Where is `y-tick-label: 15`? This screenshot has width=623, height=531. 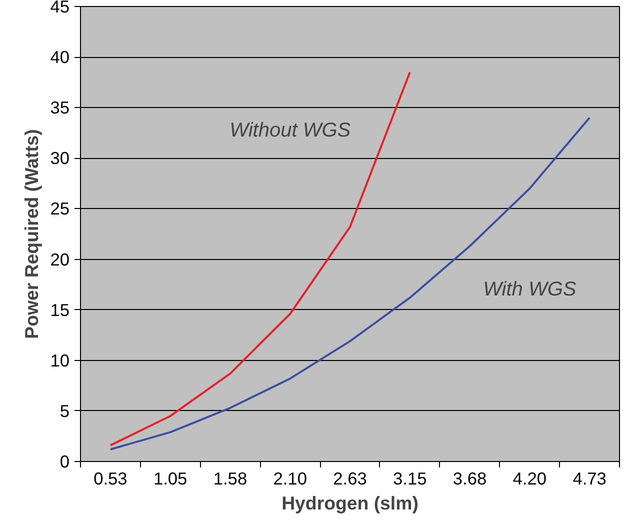
y-tick-label: 15 is located at coordinates (60, 310).